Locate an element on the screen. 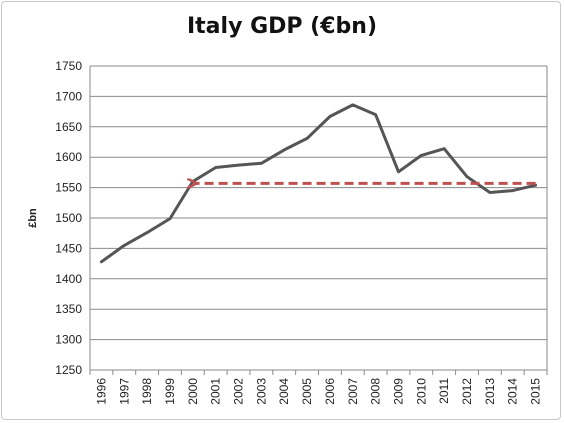 The image size is (564, 423). y-tick-label: 1250 is located at coordinates (68, 370).